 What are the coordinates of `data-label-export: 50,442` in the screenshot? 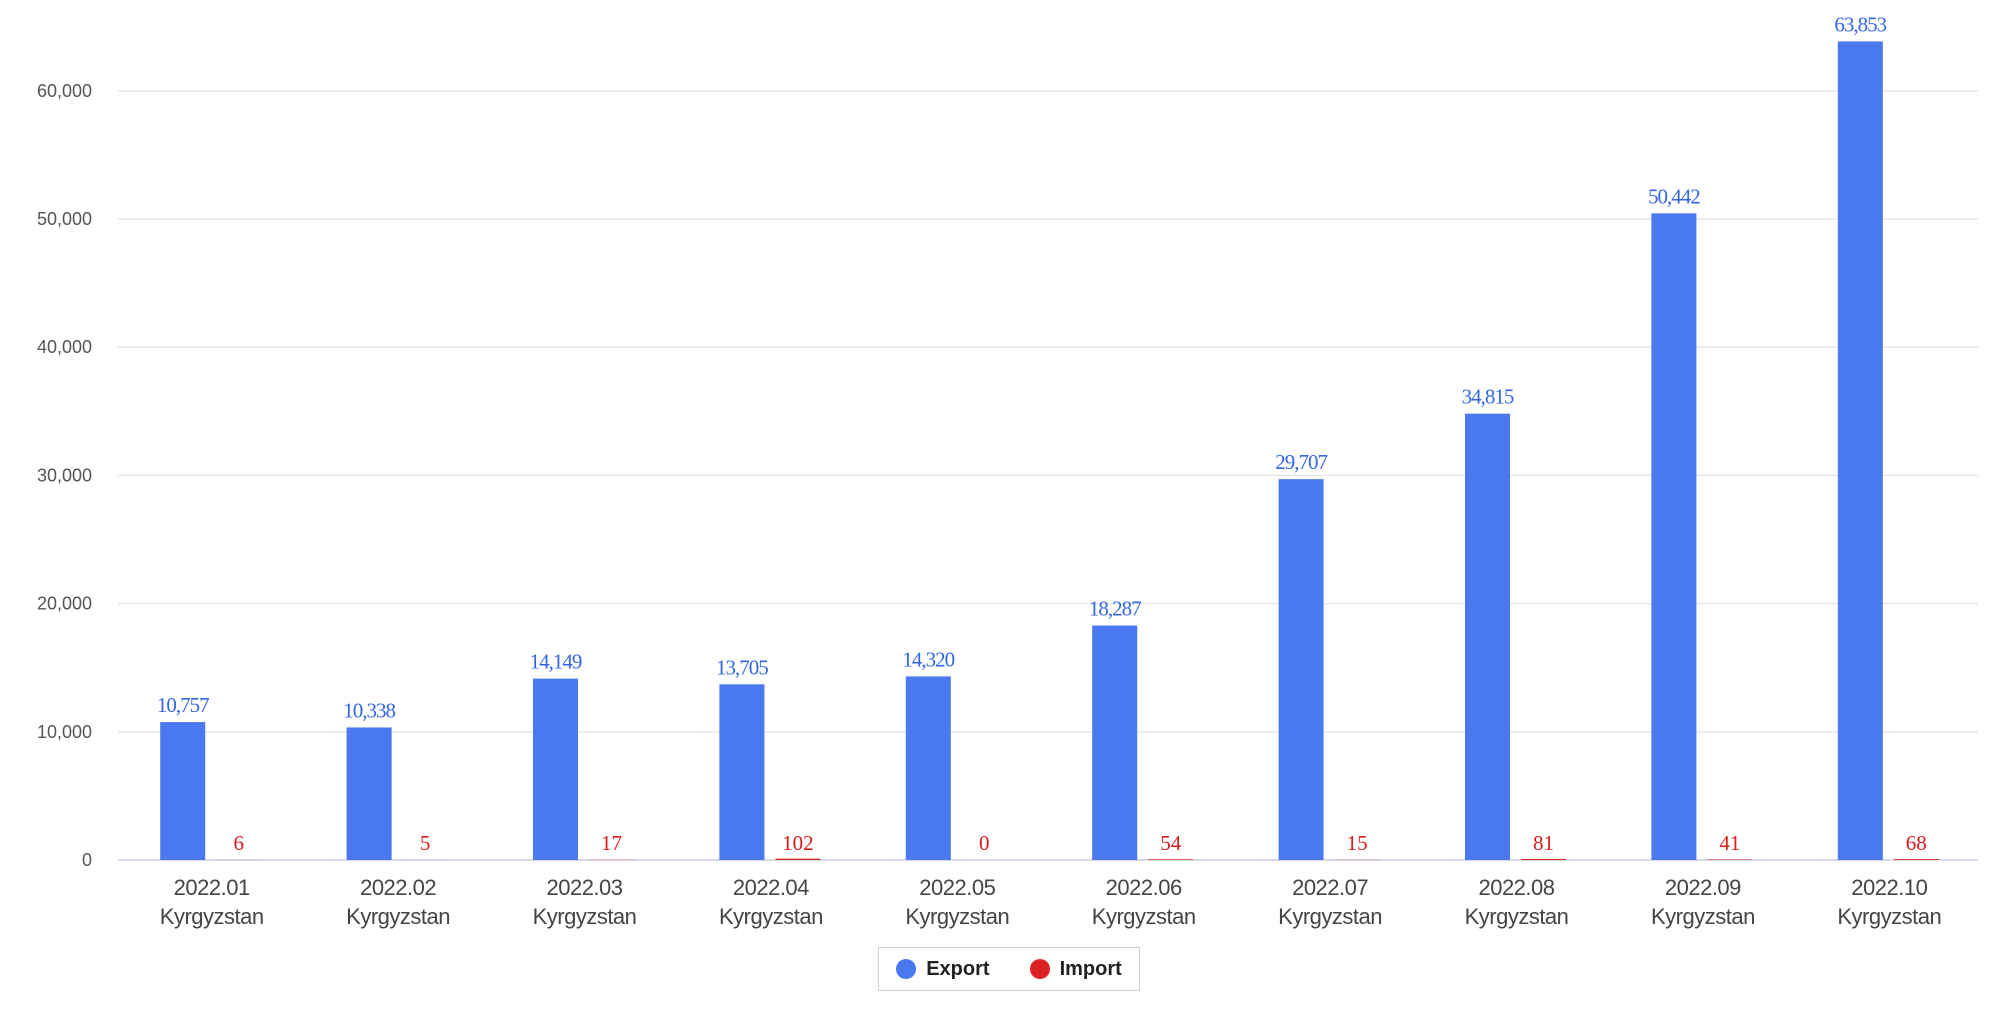 It's located at (1674, 196).